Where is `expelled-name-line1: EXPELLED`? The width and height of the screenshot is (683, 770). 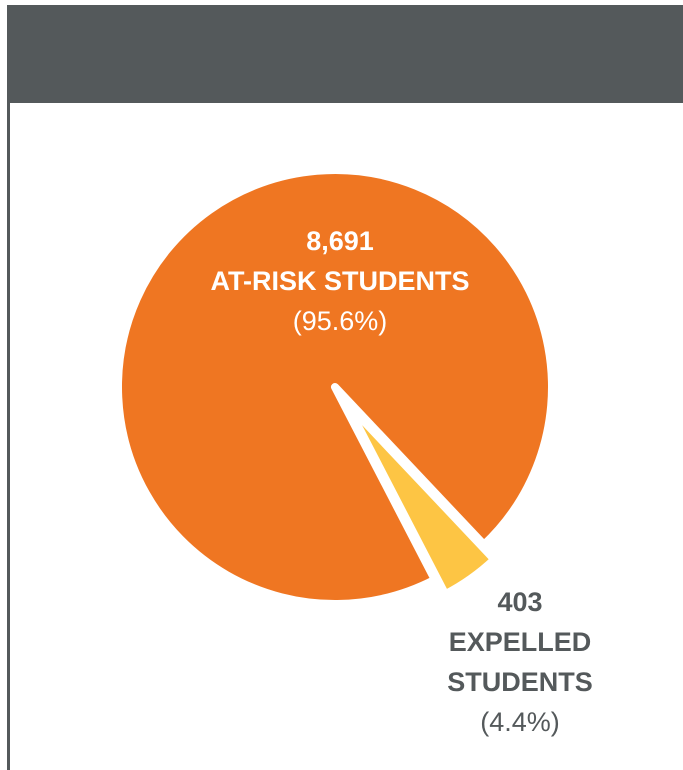
expelled-name-line1: EXPELLED is located at coordinates (520, 642).